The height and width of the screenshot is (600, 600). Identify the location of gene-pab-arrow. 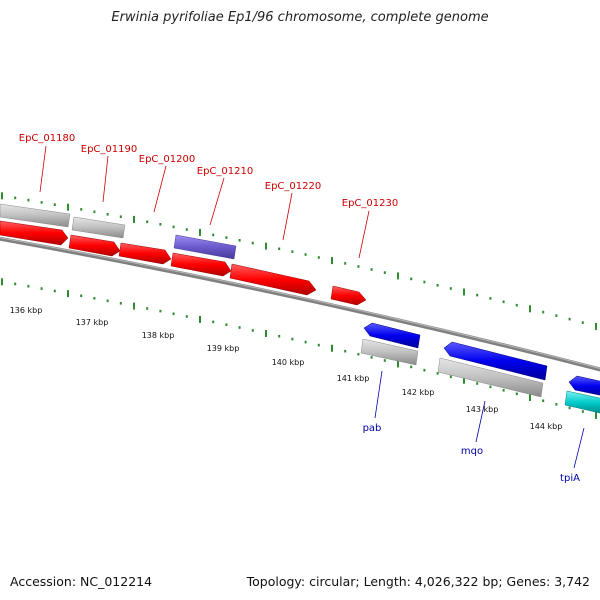
(392, 335).